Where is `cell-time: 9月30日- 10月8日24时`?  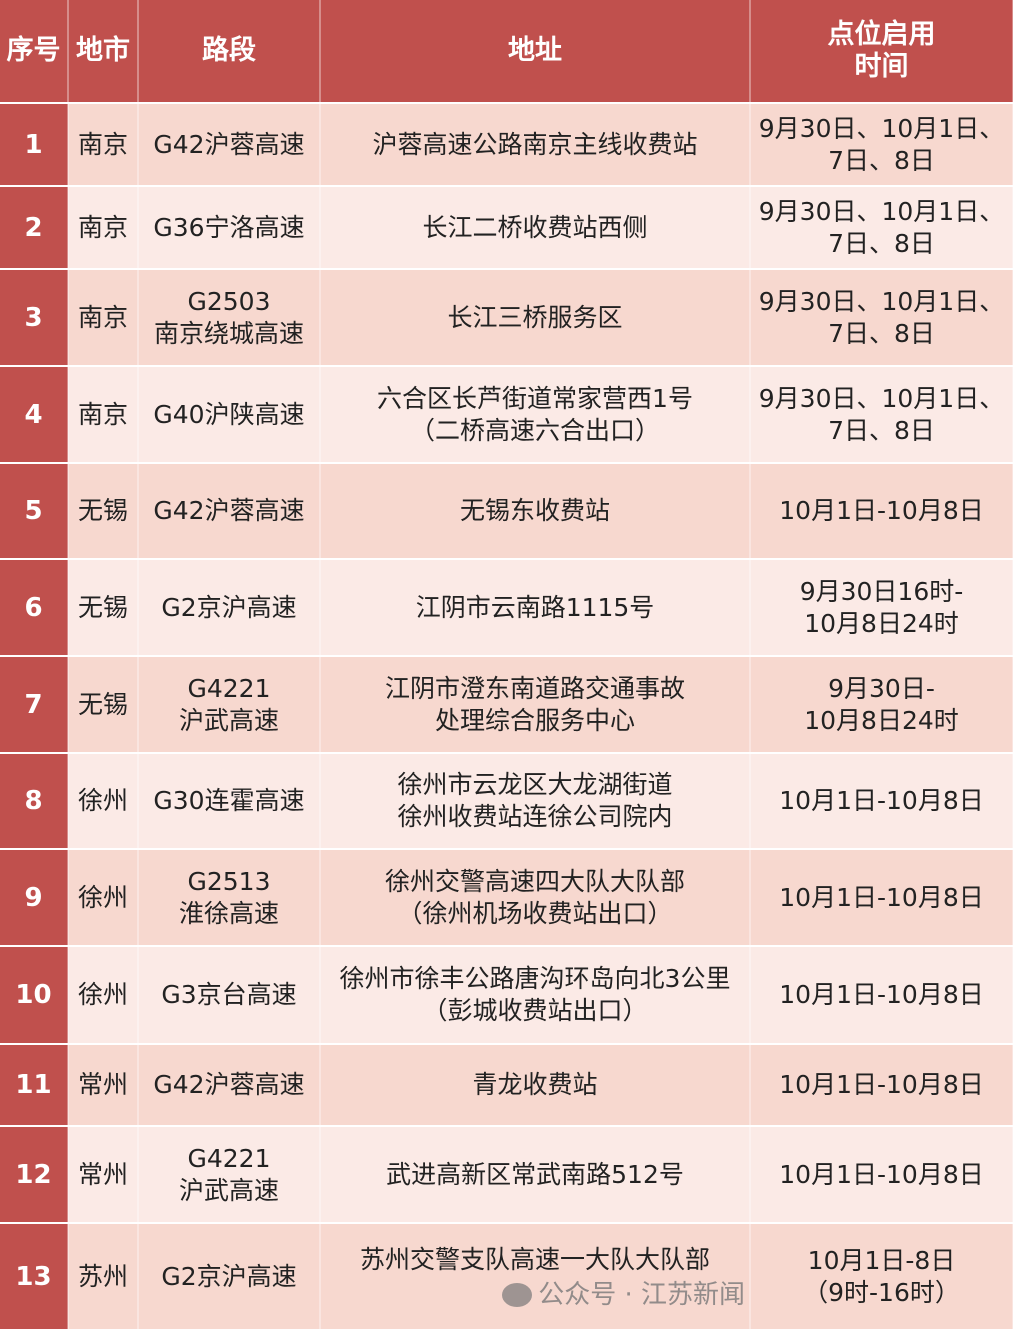
cell-time: 9月30日- 10月8日24时 is located at coordinates (881, 705).